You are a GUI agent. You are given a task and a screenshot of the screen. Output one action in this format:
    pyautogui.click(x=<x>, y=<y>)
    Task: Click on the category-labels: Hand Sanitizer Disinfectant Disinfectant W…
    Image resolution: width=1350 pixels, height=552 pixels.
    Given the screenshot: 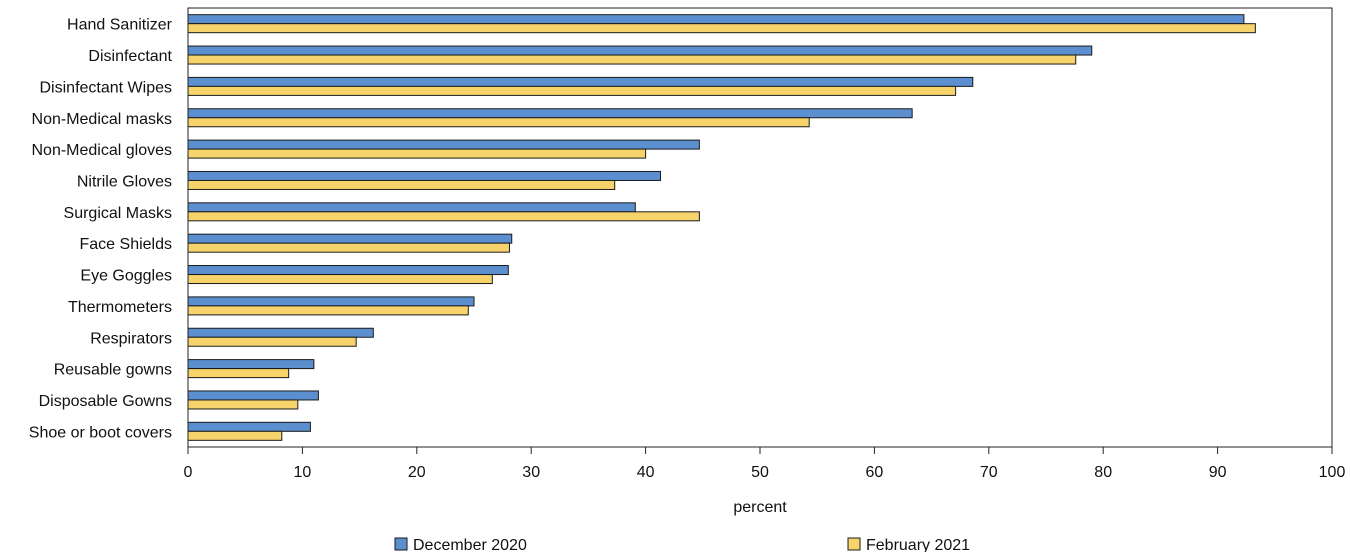 What is the action you would take?
    pyautogui.click(x=101, y=229)
    